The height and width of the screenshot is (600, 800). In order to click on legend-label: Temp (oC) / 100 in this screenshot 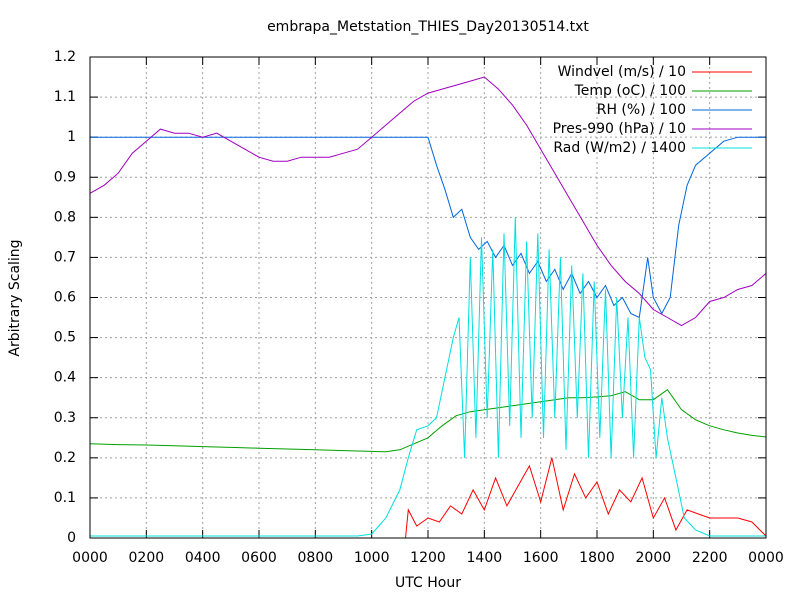, I will do `click(630, 91)`.